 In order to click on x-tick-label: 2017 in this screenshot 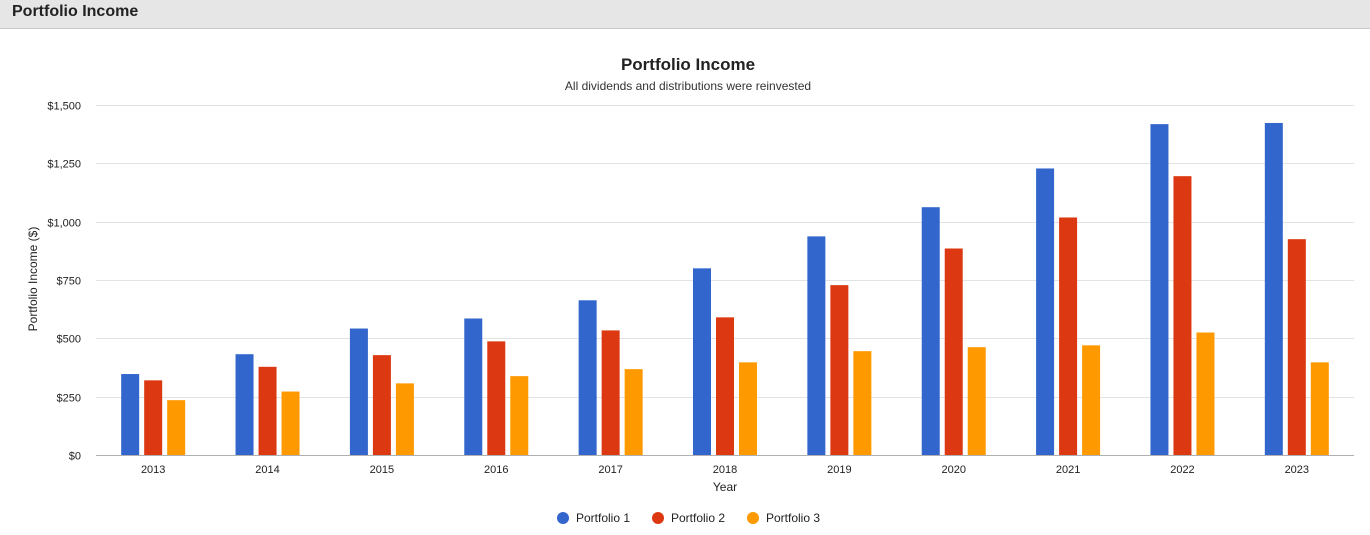, I will do `click(610, 470)`.